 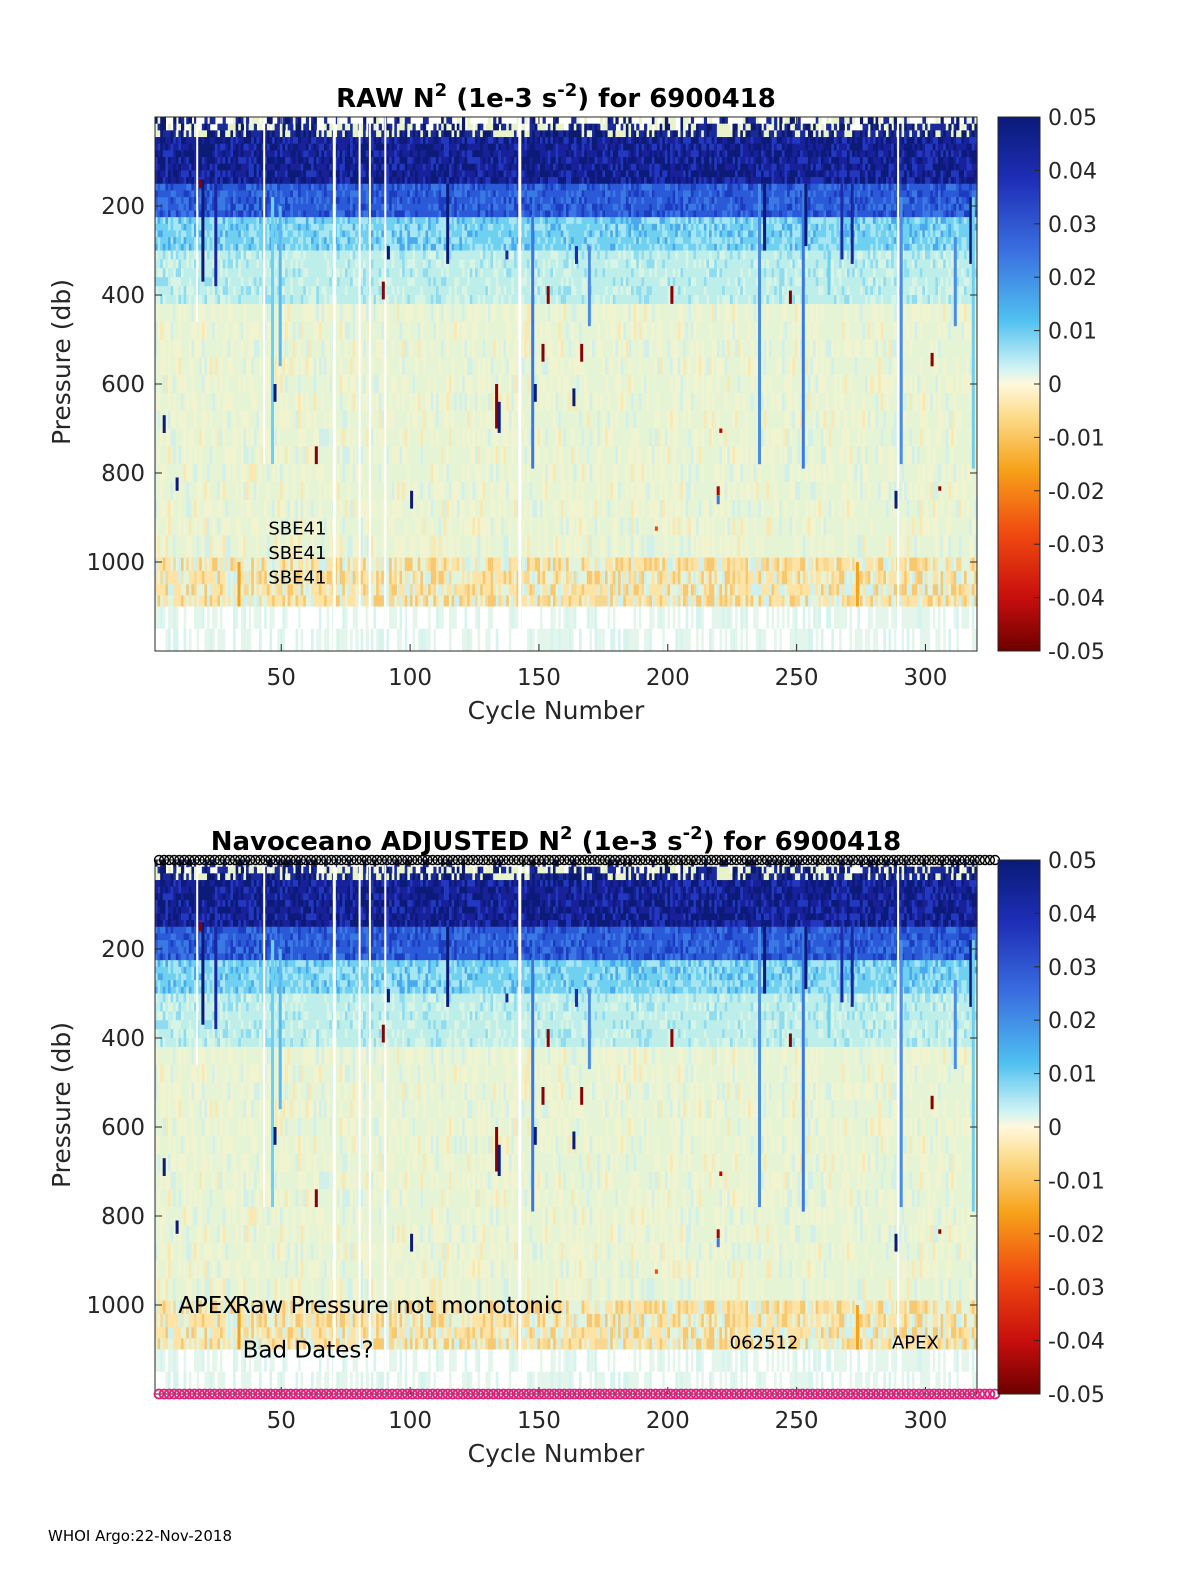 I want to click on annotation-text: Bad Dates?, so click(x=308, y=1351).